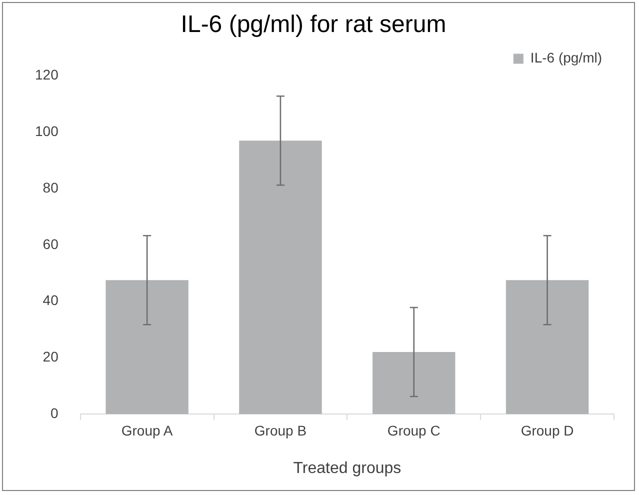 The height and width of the screenshot is (495, 639). I want to click on y-tick-label: 0, so click(54, 412).